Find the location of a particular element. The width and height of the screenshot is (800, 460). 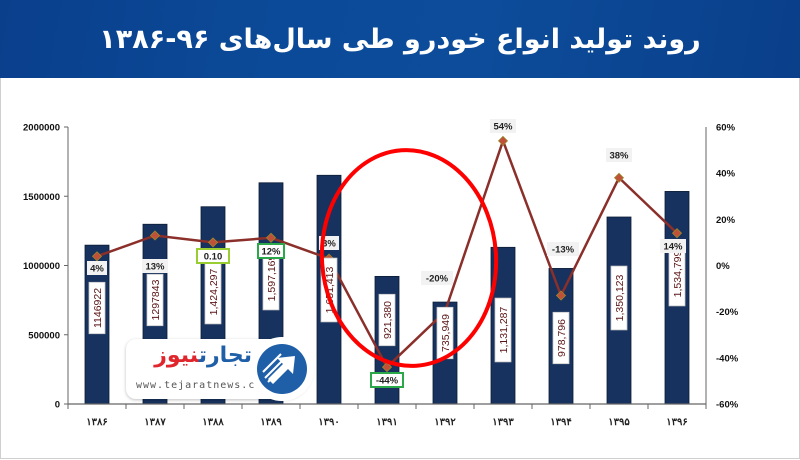

svg-text: 735,949 is located at coordinates (446, 333).